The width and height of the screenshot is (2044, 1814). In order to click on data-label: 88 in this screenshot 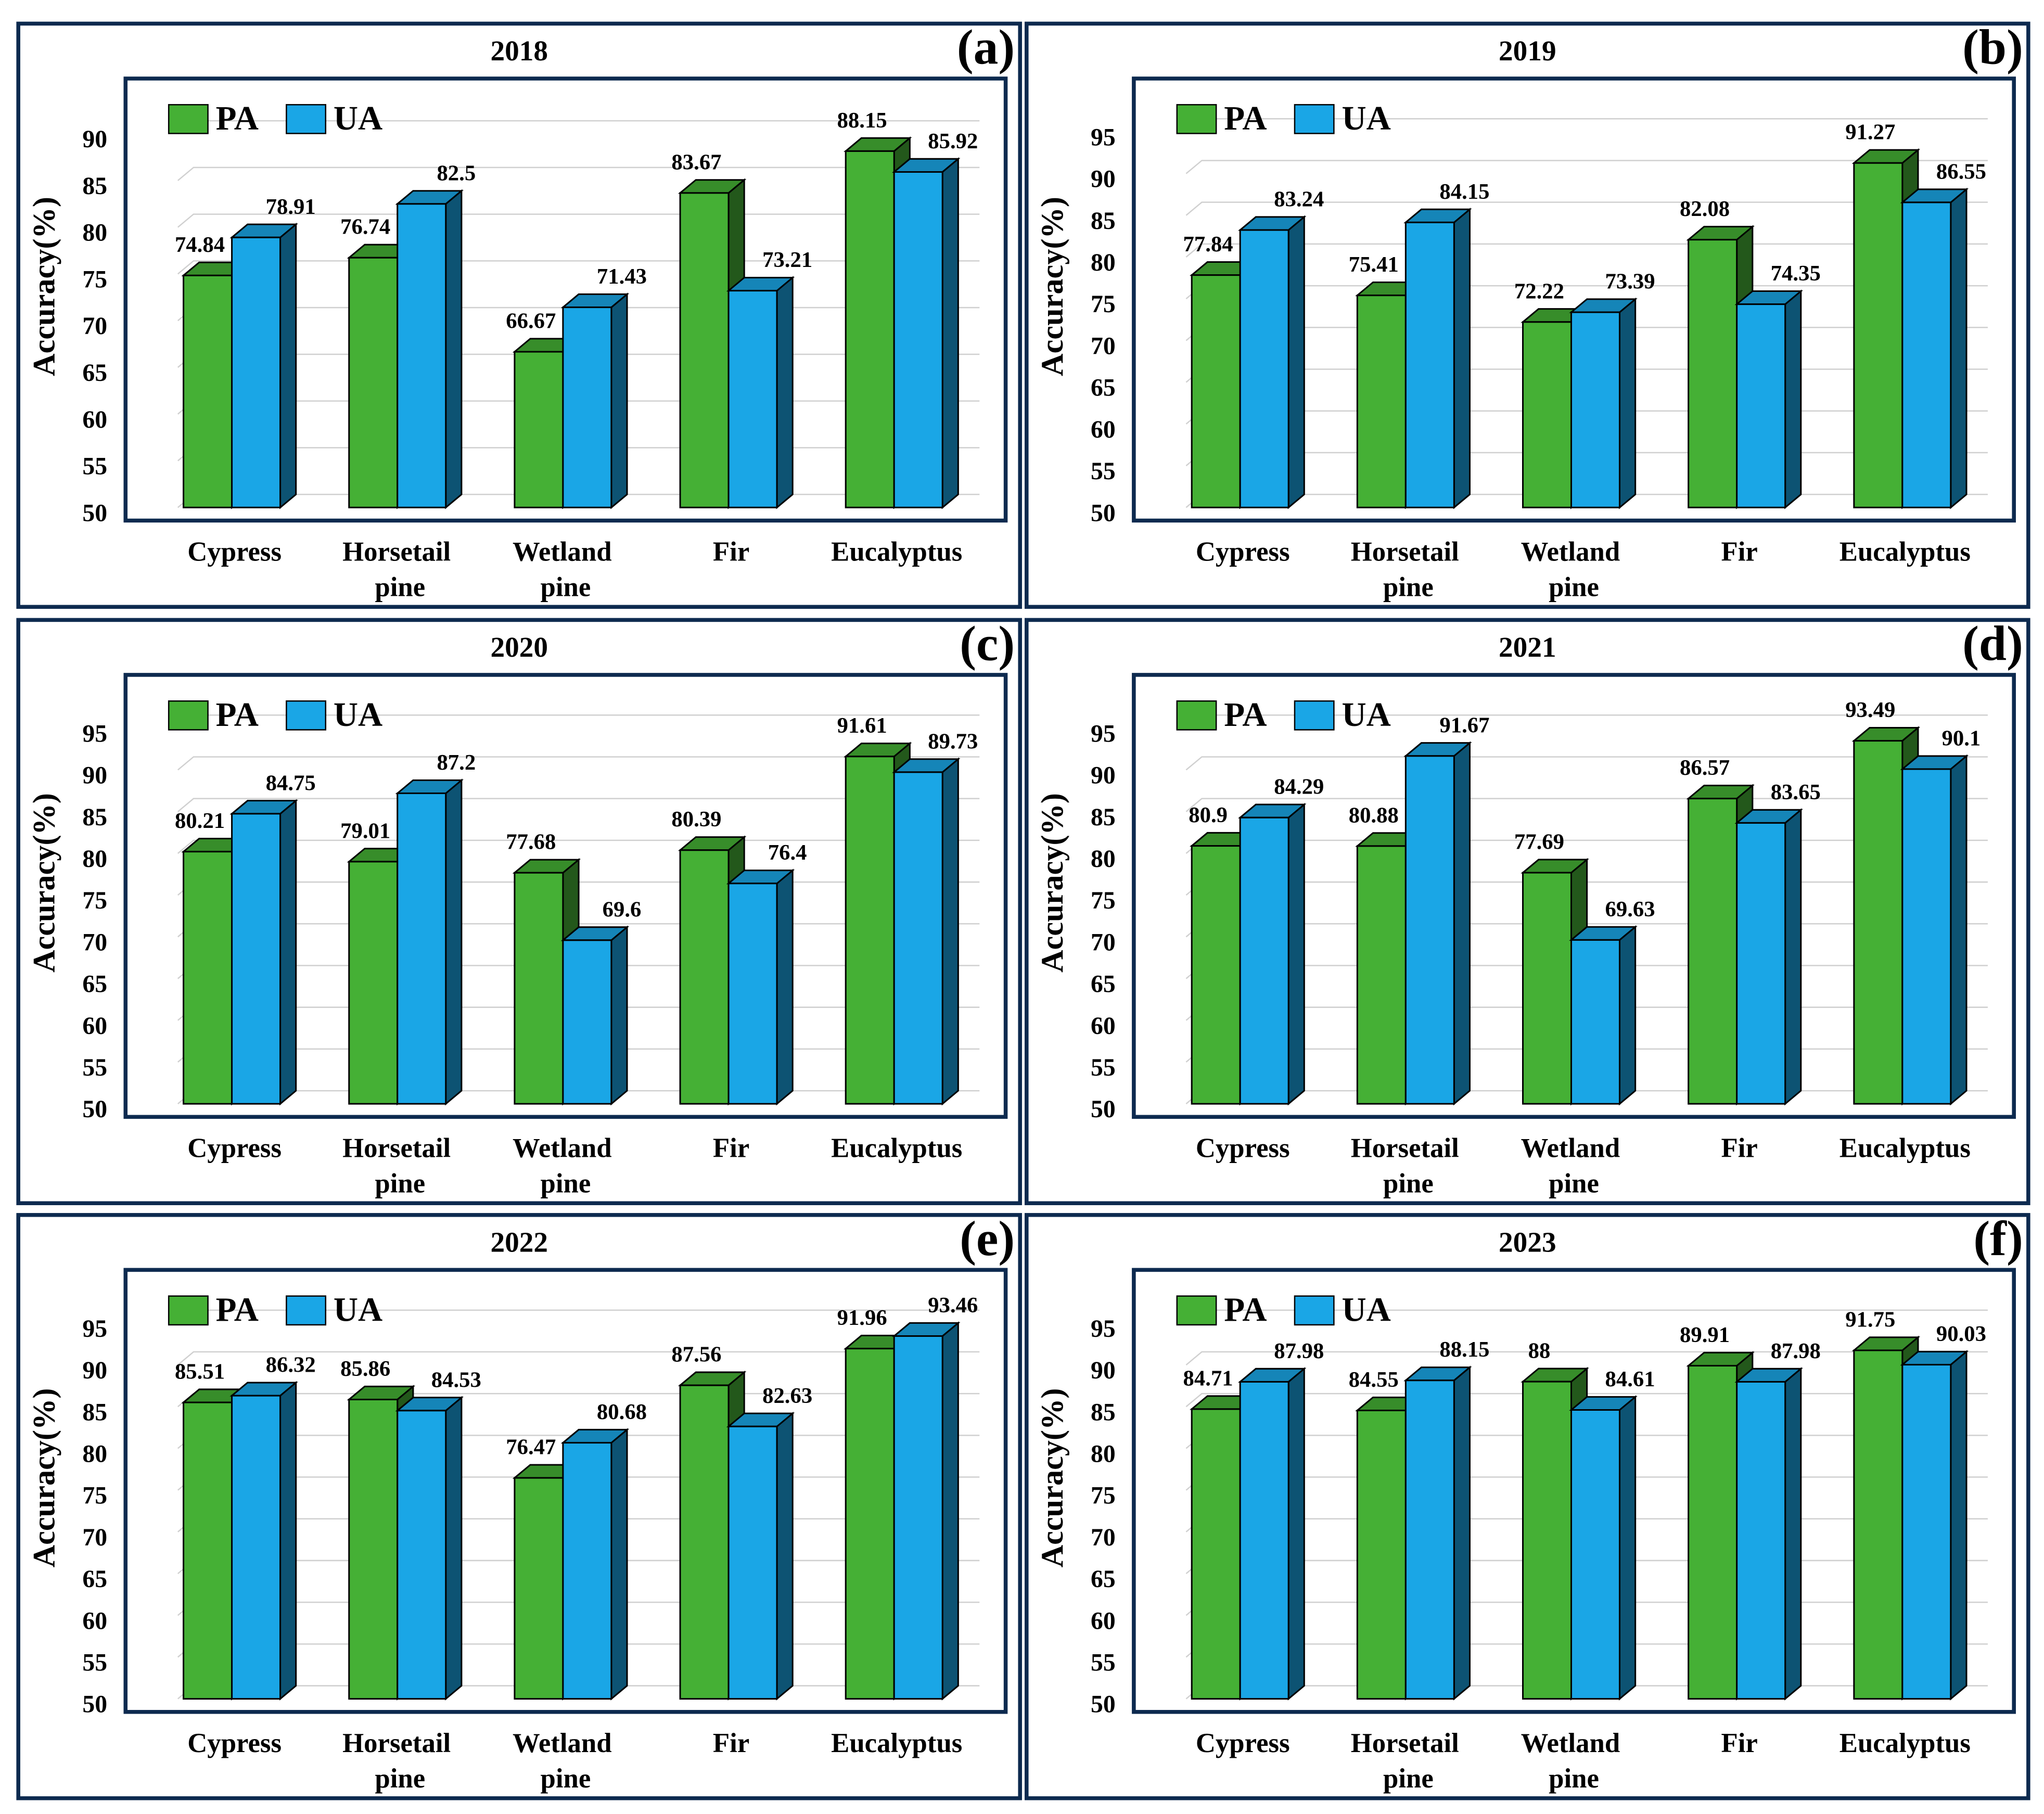, I will do `click(1539, 1351)`.